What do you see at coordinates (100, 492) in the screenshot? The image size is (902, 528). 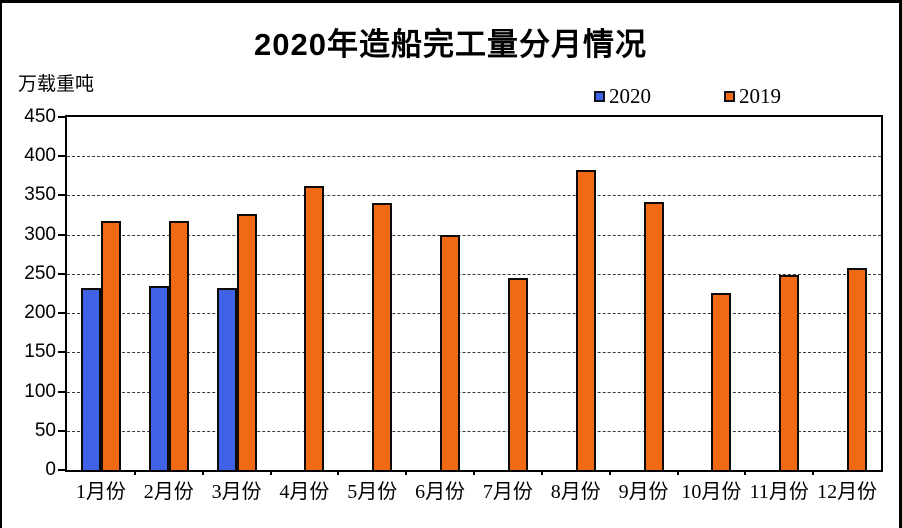 I see `x-axis-label-1月份: 1月份` at bounding box center [100, 492].